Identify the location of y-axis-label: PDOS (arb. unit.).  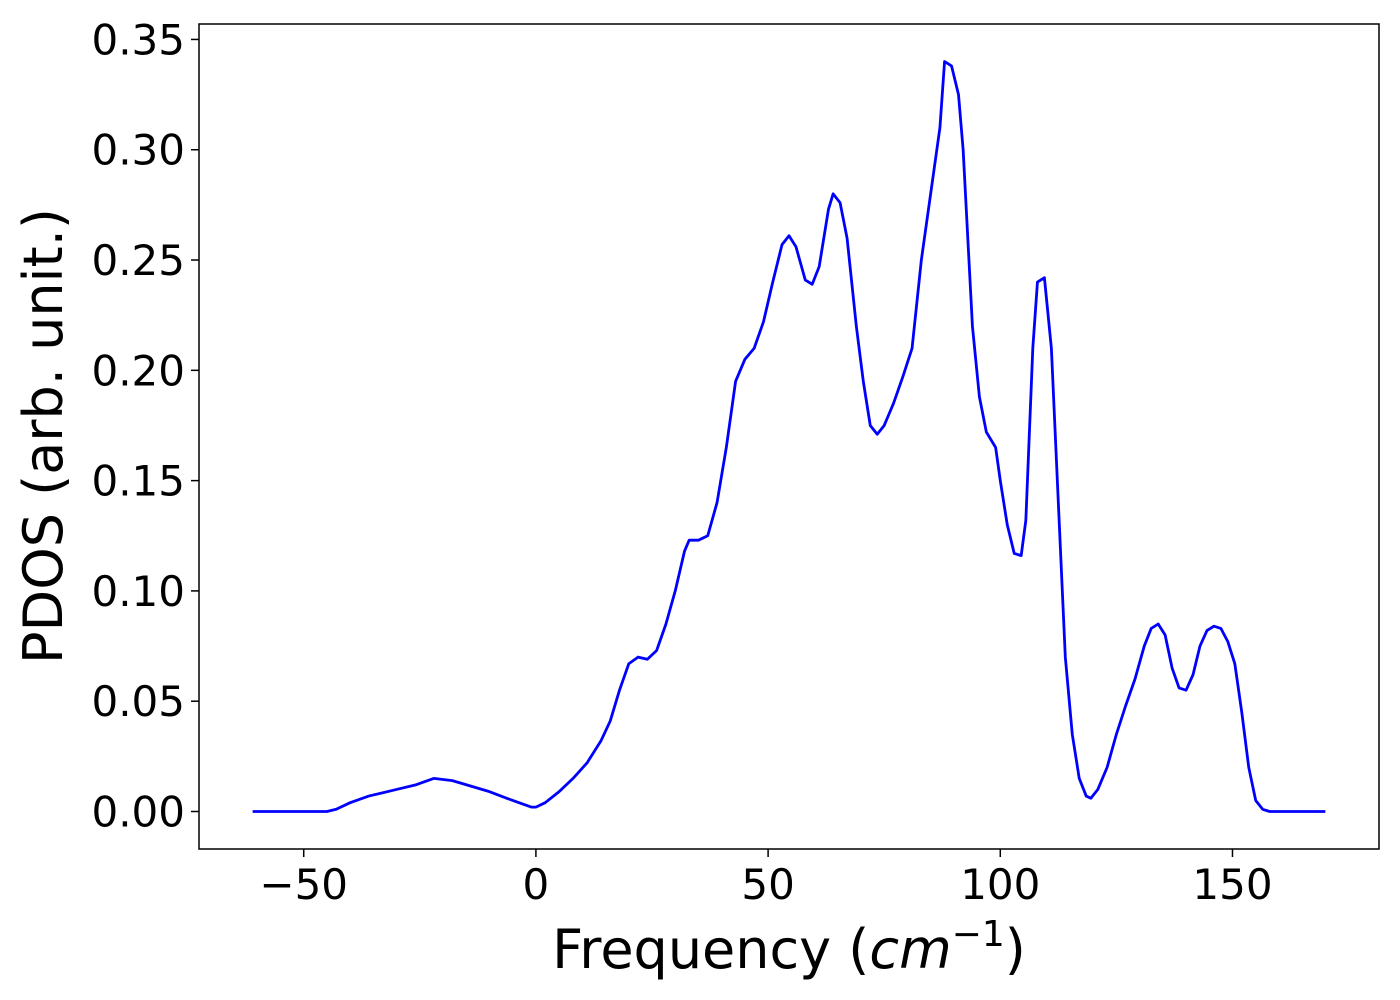
(43, 436).